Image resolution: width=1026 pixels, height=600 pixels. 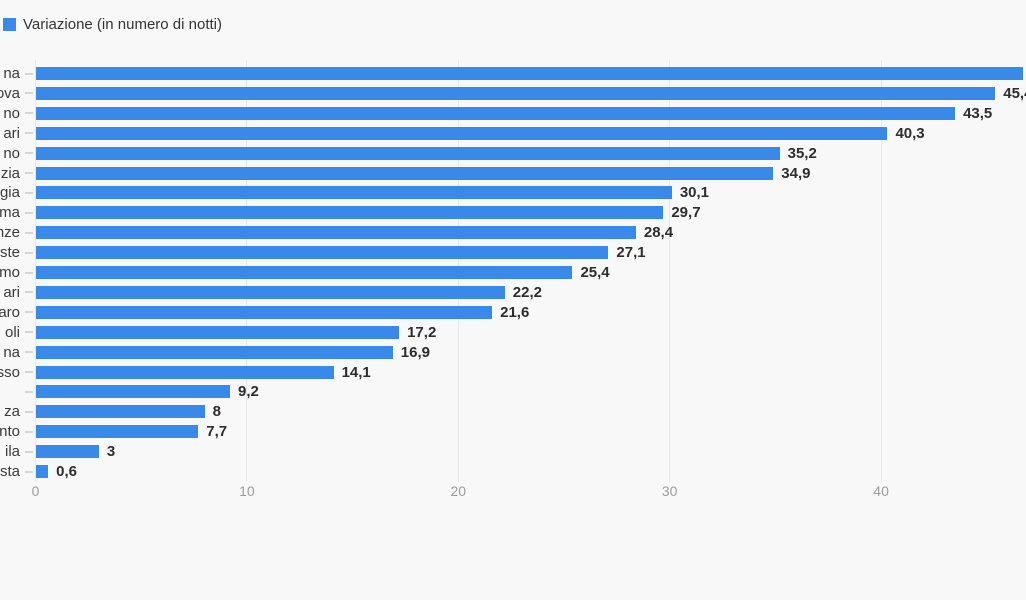 What do you see at coordinates (42, 471) in the screenshot?
I see `bar-sta` at bounding box center [42, 471].